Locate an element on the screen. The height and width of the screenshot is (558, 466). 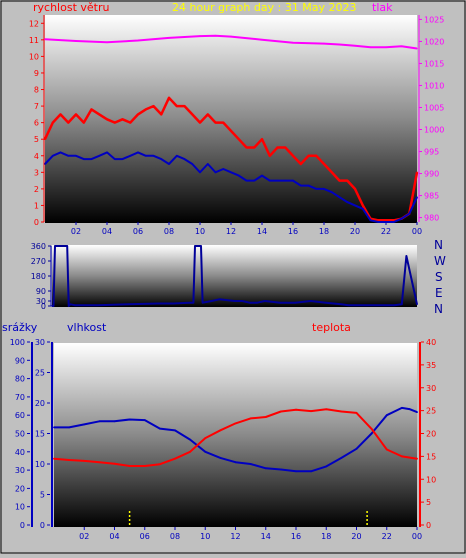
pressure-y-tick-label: 990 is located at coordinates (431, 174).